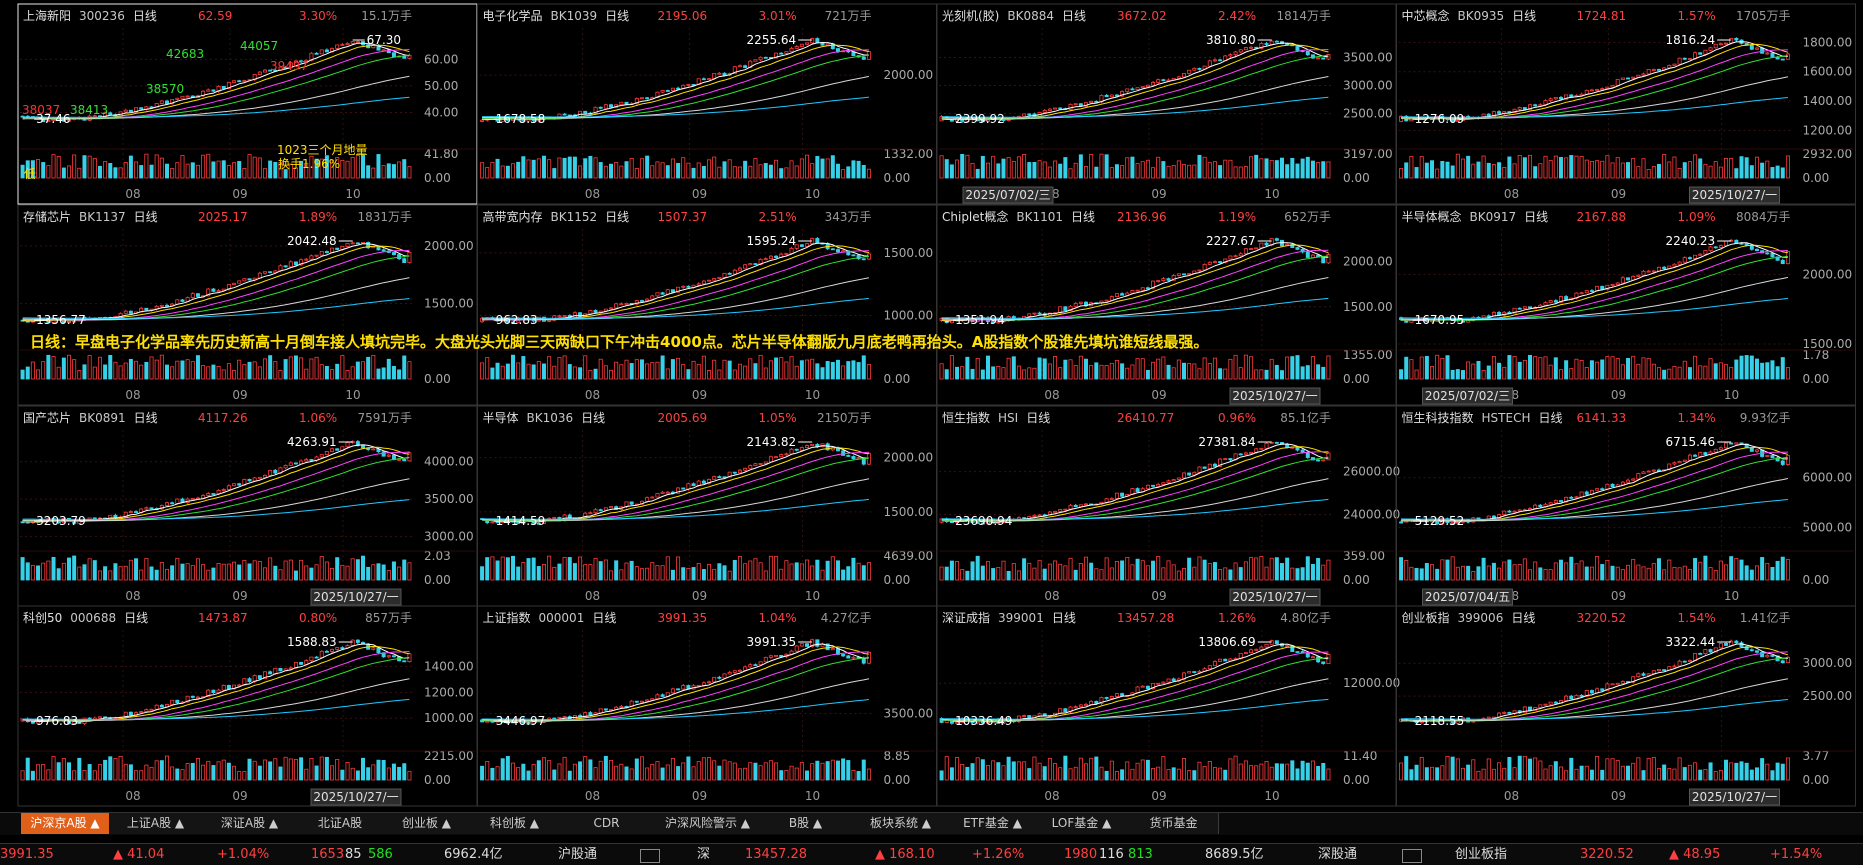  What do you see at coordinates (901, 823) in the screenshot?
I see `market-tab: 板块系统 ▲` at bounding box center [901, 823].